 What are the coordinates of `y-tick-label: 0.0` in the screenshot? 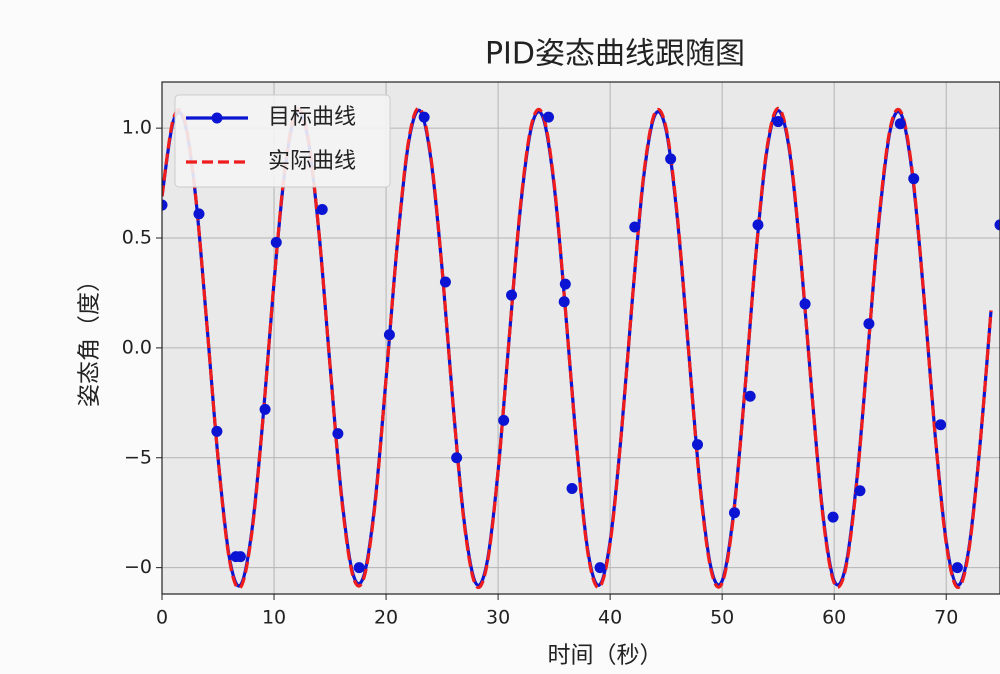 It's located at (137, 347).